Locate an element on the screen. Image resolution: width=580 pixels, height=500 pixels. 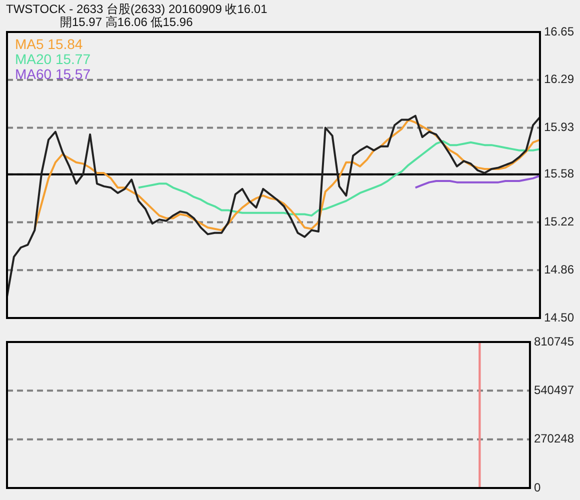
y-tick-label: 16.65 is located at coordinates (559, 31).